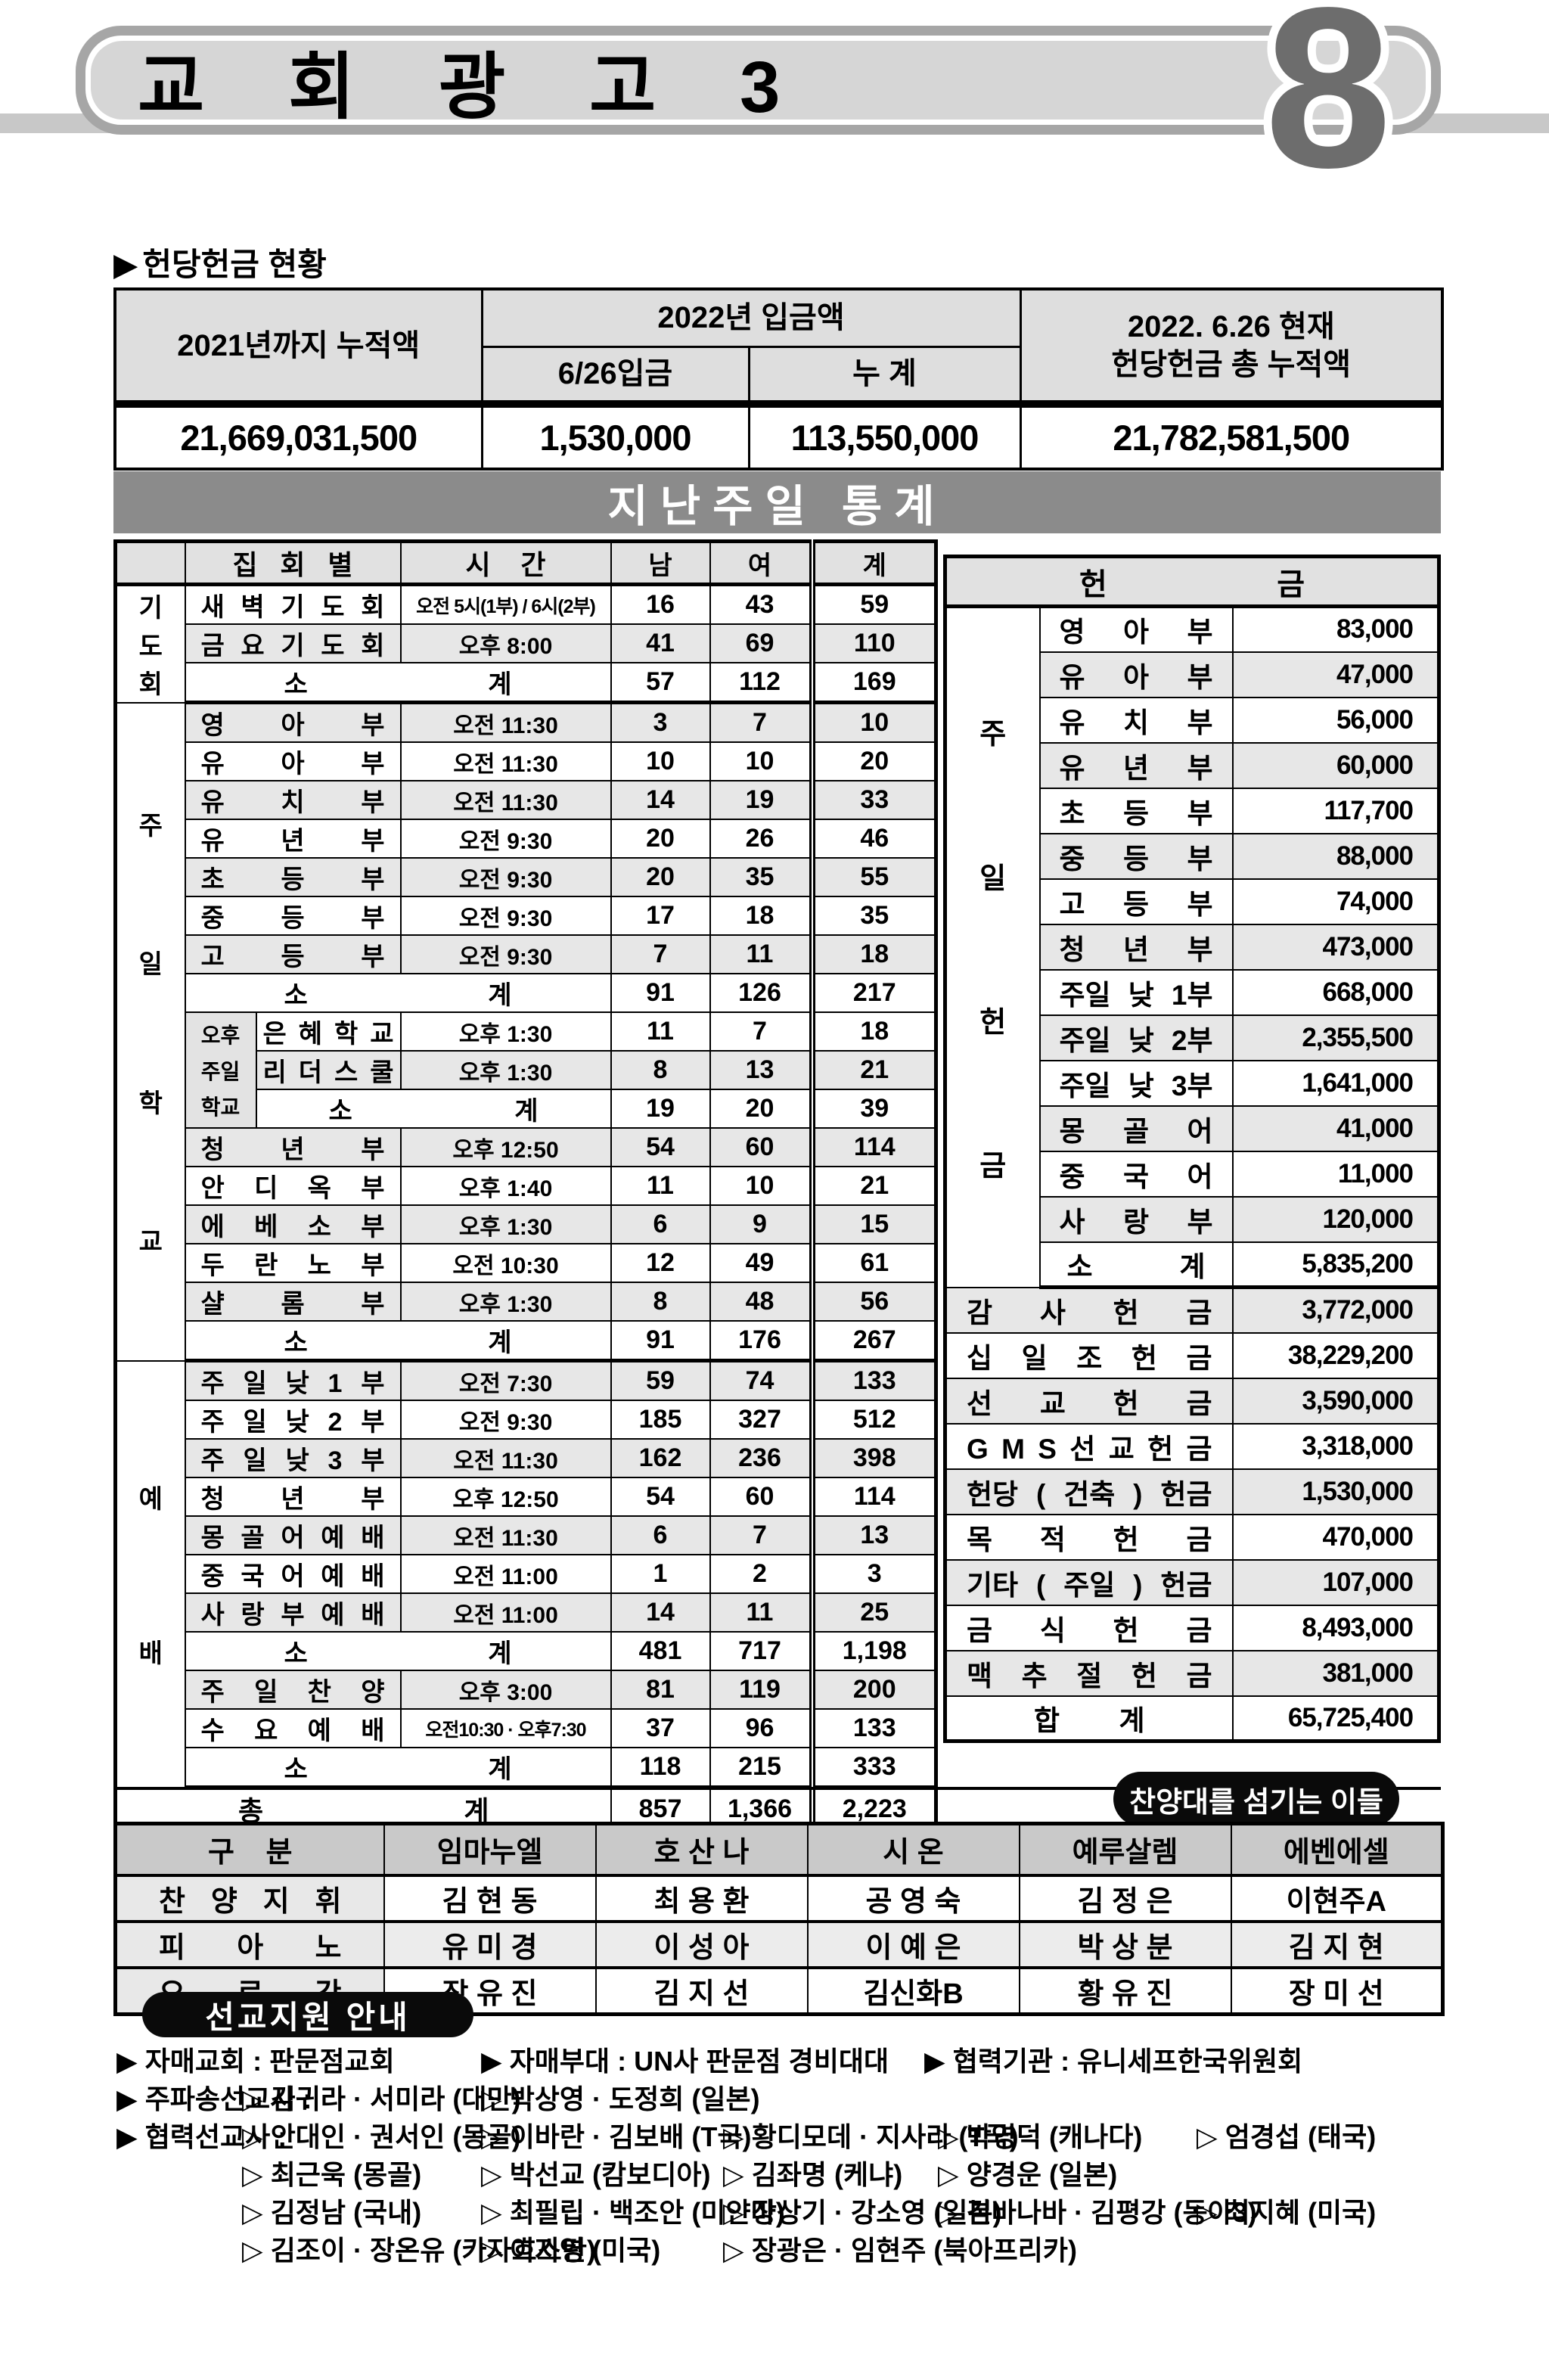  I want to click on table-row: 헌 금, so click(1192, 581).